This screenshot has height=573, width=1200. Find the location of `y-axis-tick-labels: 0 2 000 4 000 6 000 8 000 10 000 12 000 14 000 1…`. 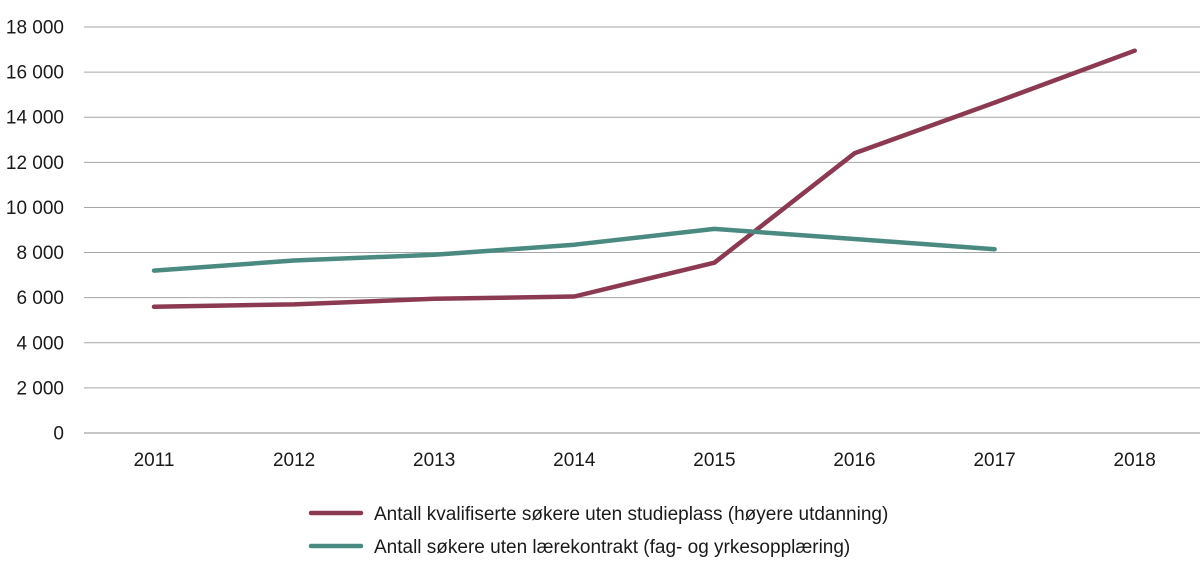

y-axis-tick-labels: 0 2 000 4 000 6 000 8 000 10 000 12 000 14 000 1… is located at coordinates (35, 231).